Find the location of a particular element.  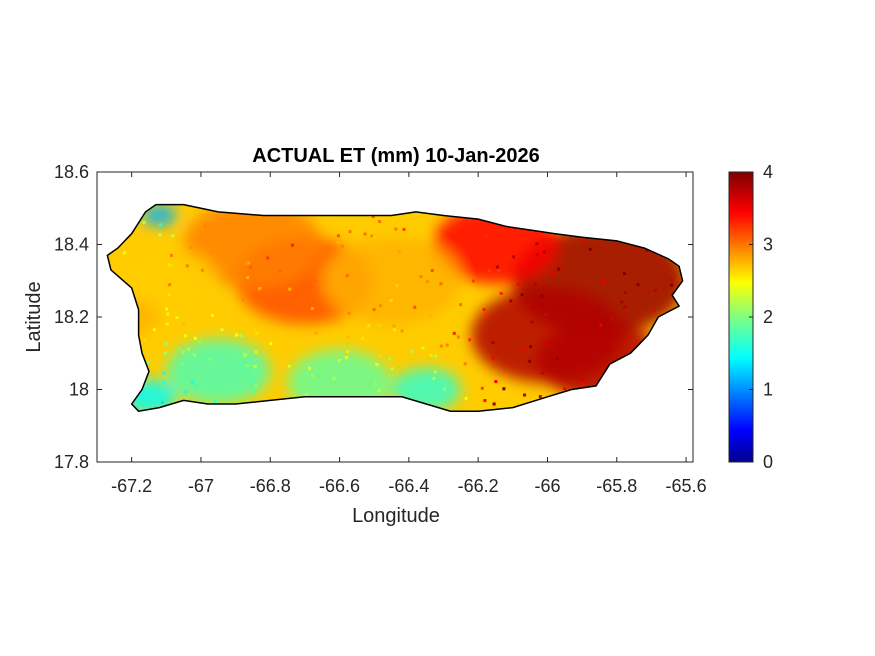

y-axis-label: Latitude is located at coordinates (34, 316).